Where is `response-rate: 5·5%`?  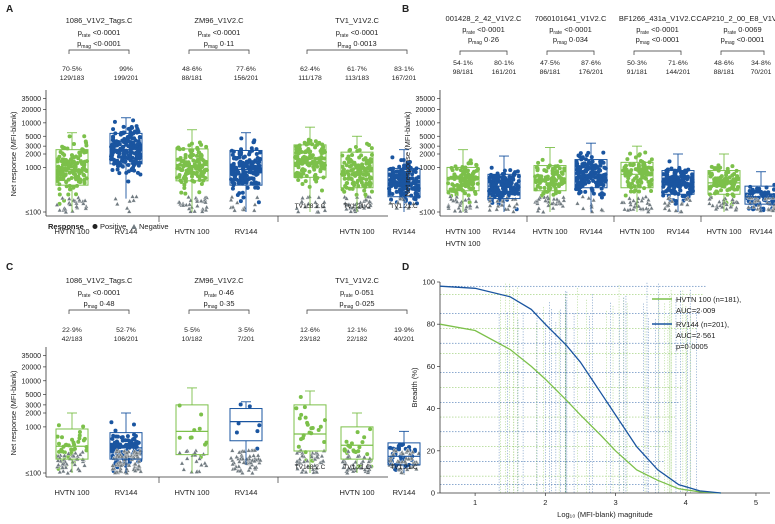
response-rate: 5·5% is located at coordinates (192, 330).